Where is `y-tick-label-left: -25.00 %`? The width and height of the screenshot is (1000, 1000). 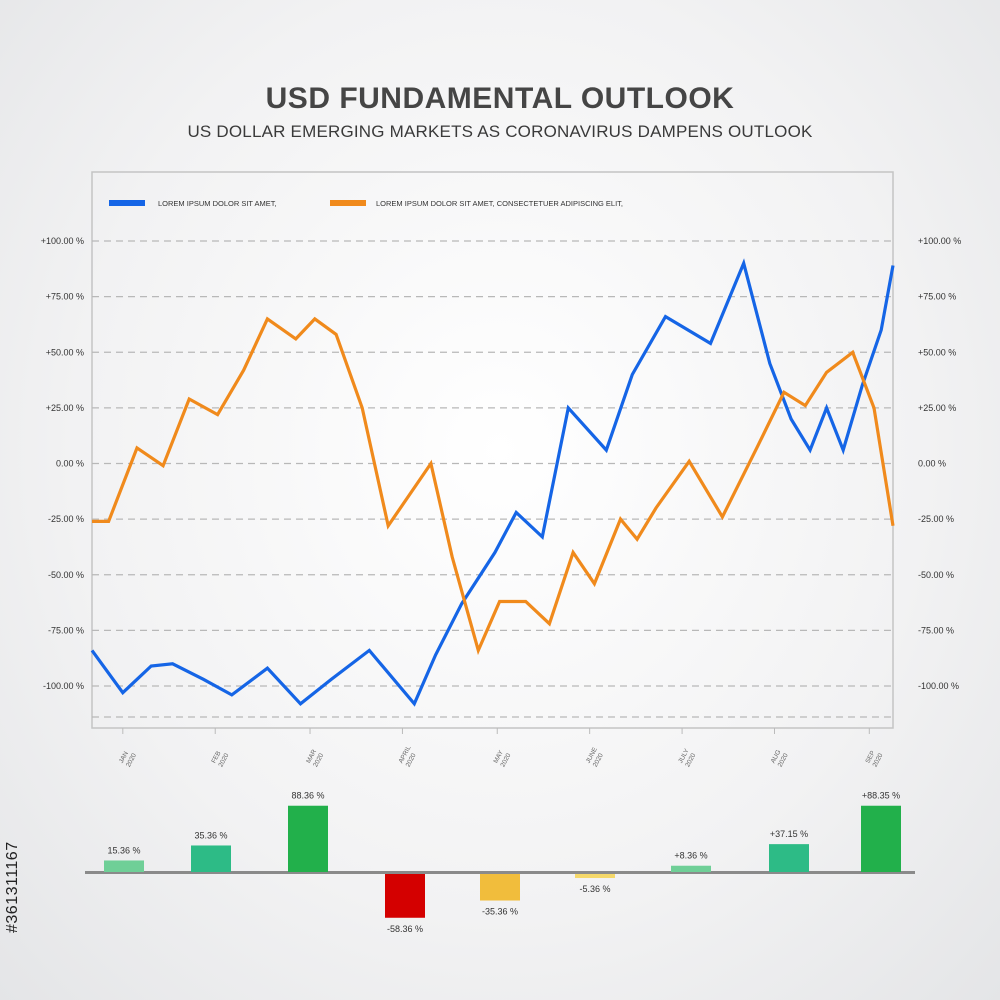 y-tick-label-left: -25.00 % is located at coordinates (66, 519).